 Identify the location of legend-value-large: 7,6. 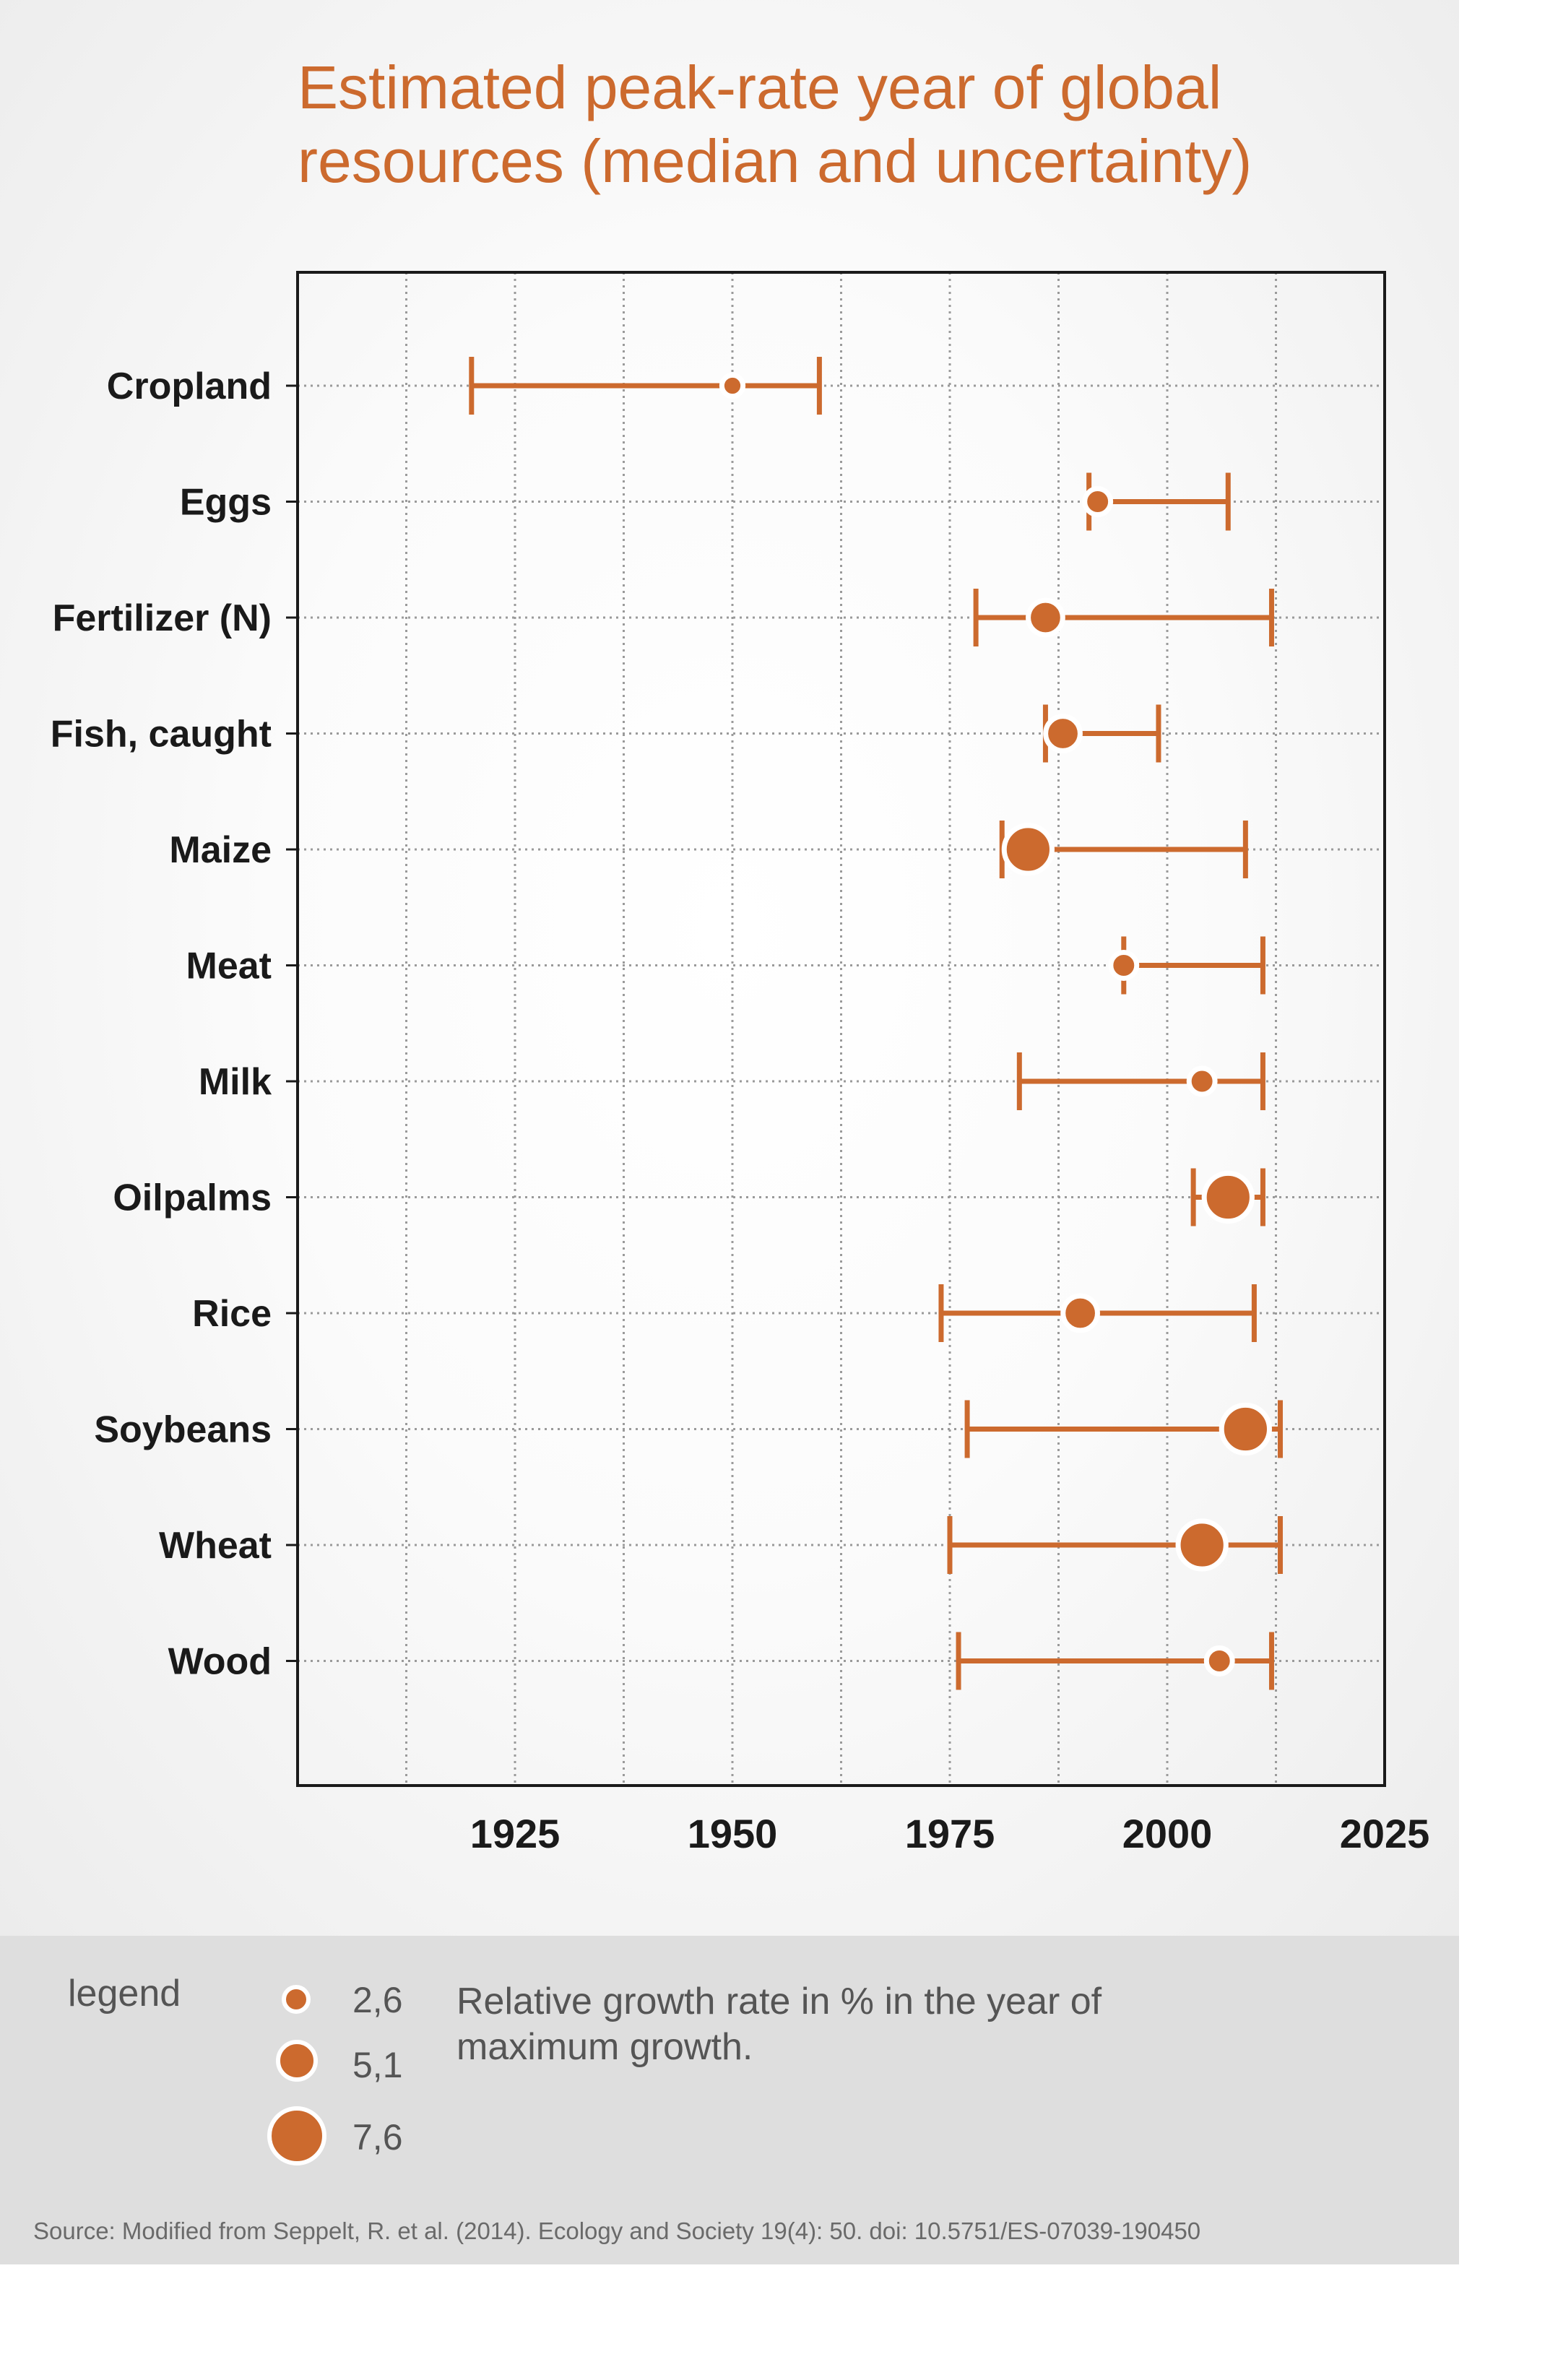
(378, 2137).